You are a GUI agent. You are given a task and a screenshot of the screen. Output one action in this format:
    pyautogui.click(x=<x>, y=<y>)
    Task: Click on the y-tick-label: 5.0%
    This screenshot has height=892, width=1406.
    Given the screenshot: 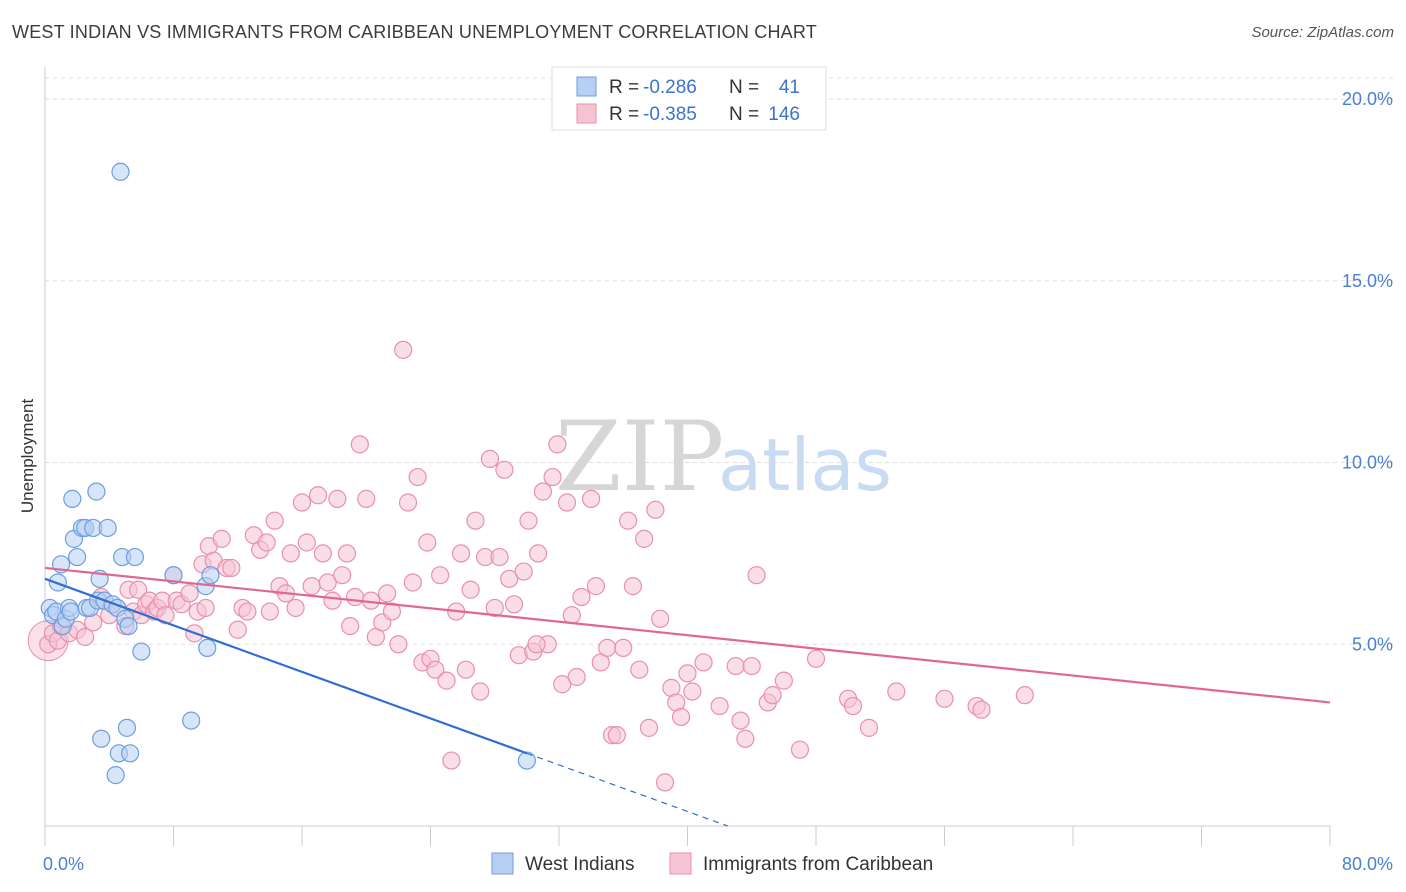 What is the action you would take?
    pyautogui.click(x=1372, y=644)
    